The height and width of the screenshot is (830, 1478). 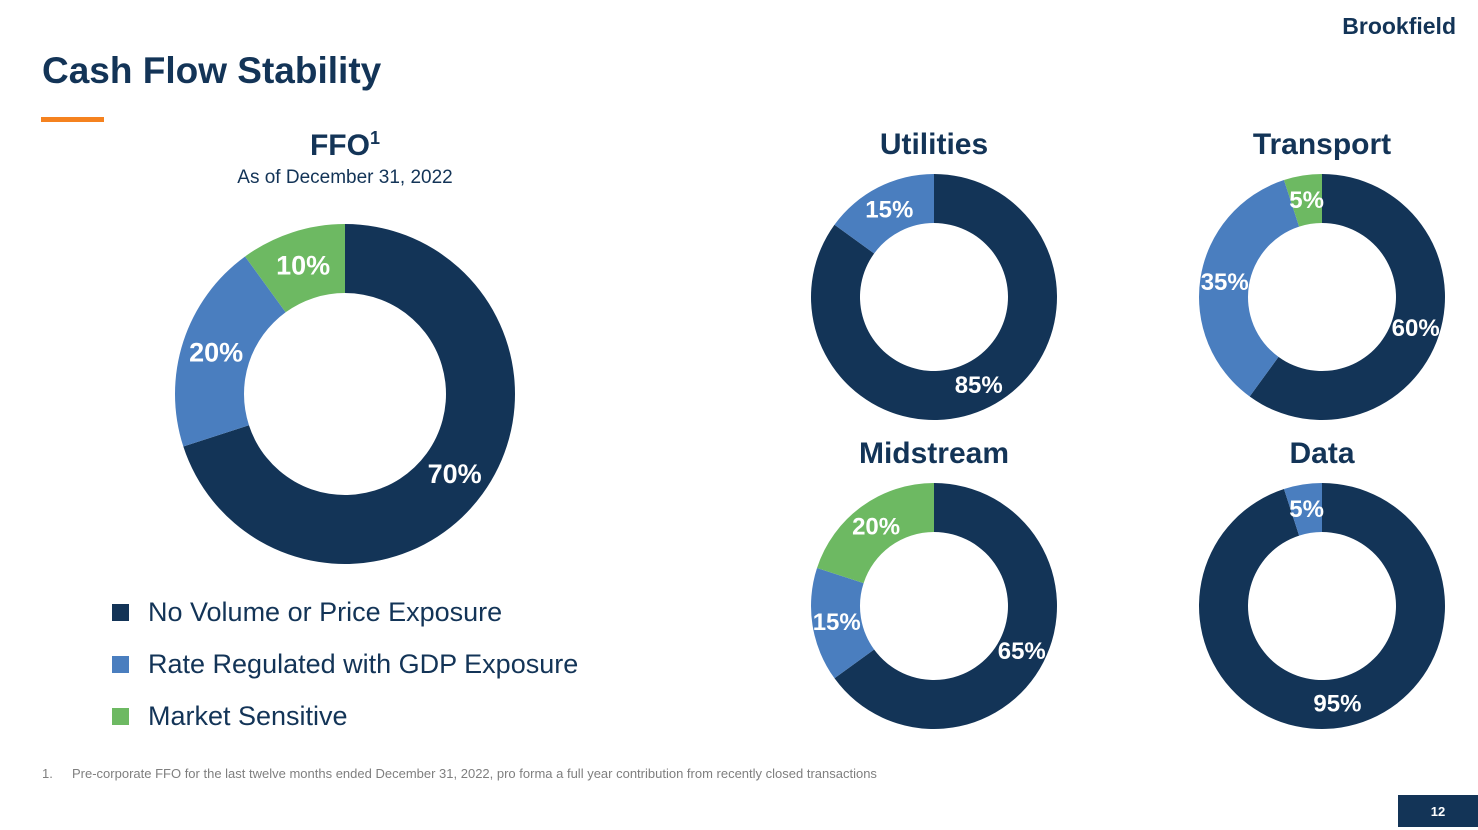 I want to click on data-data-label: 5%, so click(x=1306, y=509).